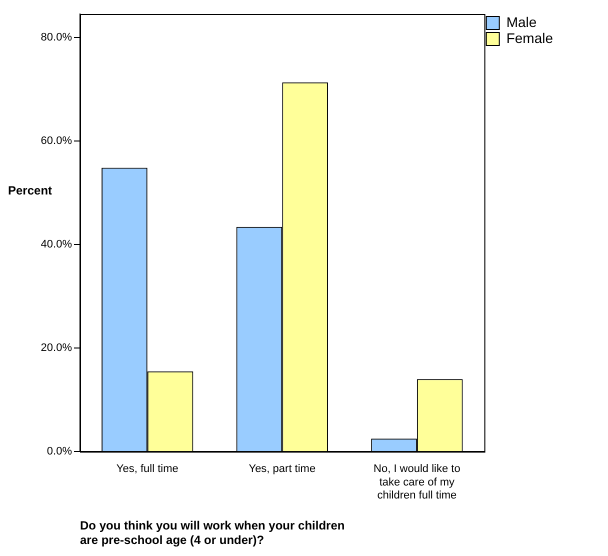  I want to click on y-tick-label: 60.0%, so click(56, 140).